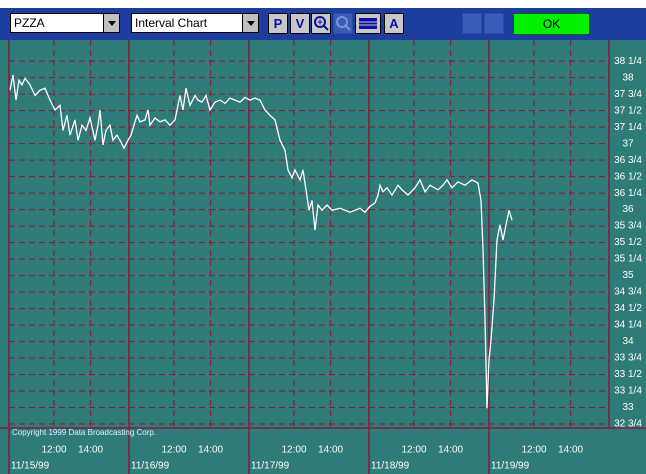  Describe the element at coordinates (628, 275) in the screenshot. I see `y-tick-label: 35` at that location.